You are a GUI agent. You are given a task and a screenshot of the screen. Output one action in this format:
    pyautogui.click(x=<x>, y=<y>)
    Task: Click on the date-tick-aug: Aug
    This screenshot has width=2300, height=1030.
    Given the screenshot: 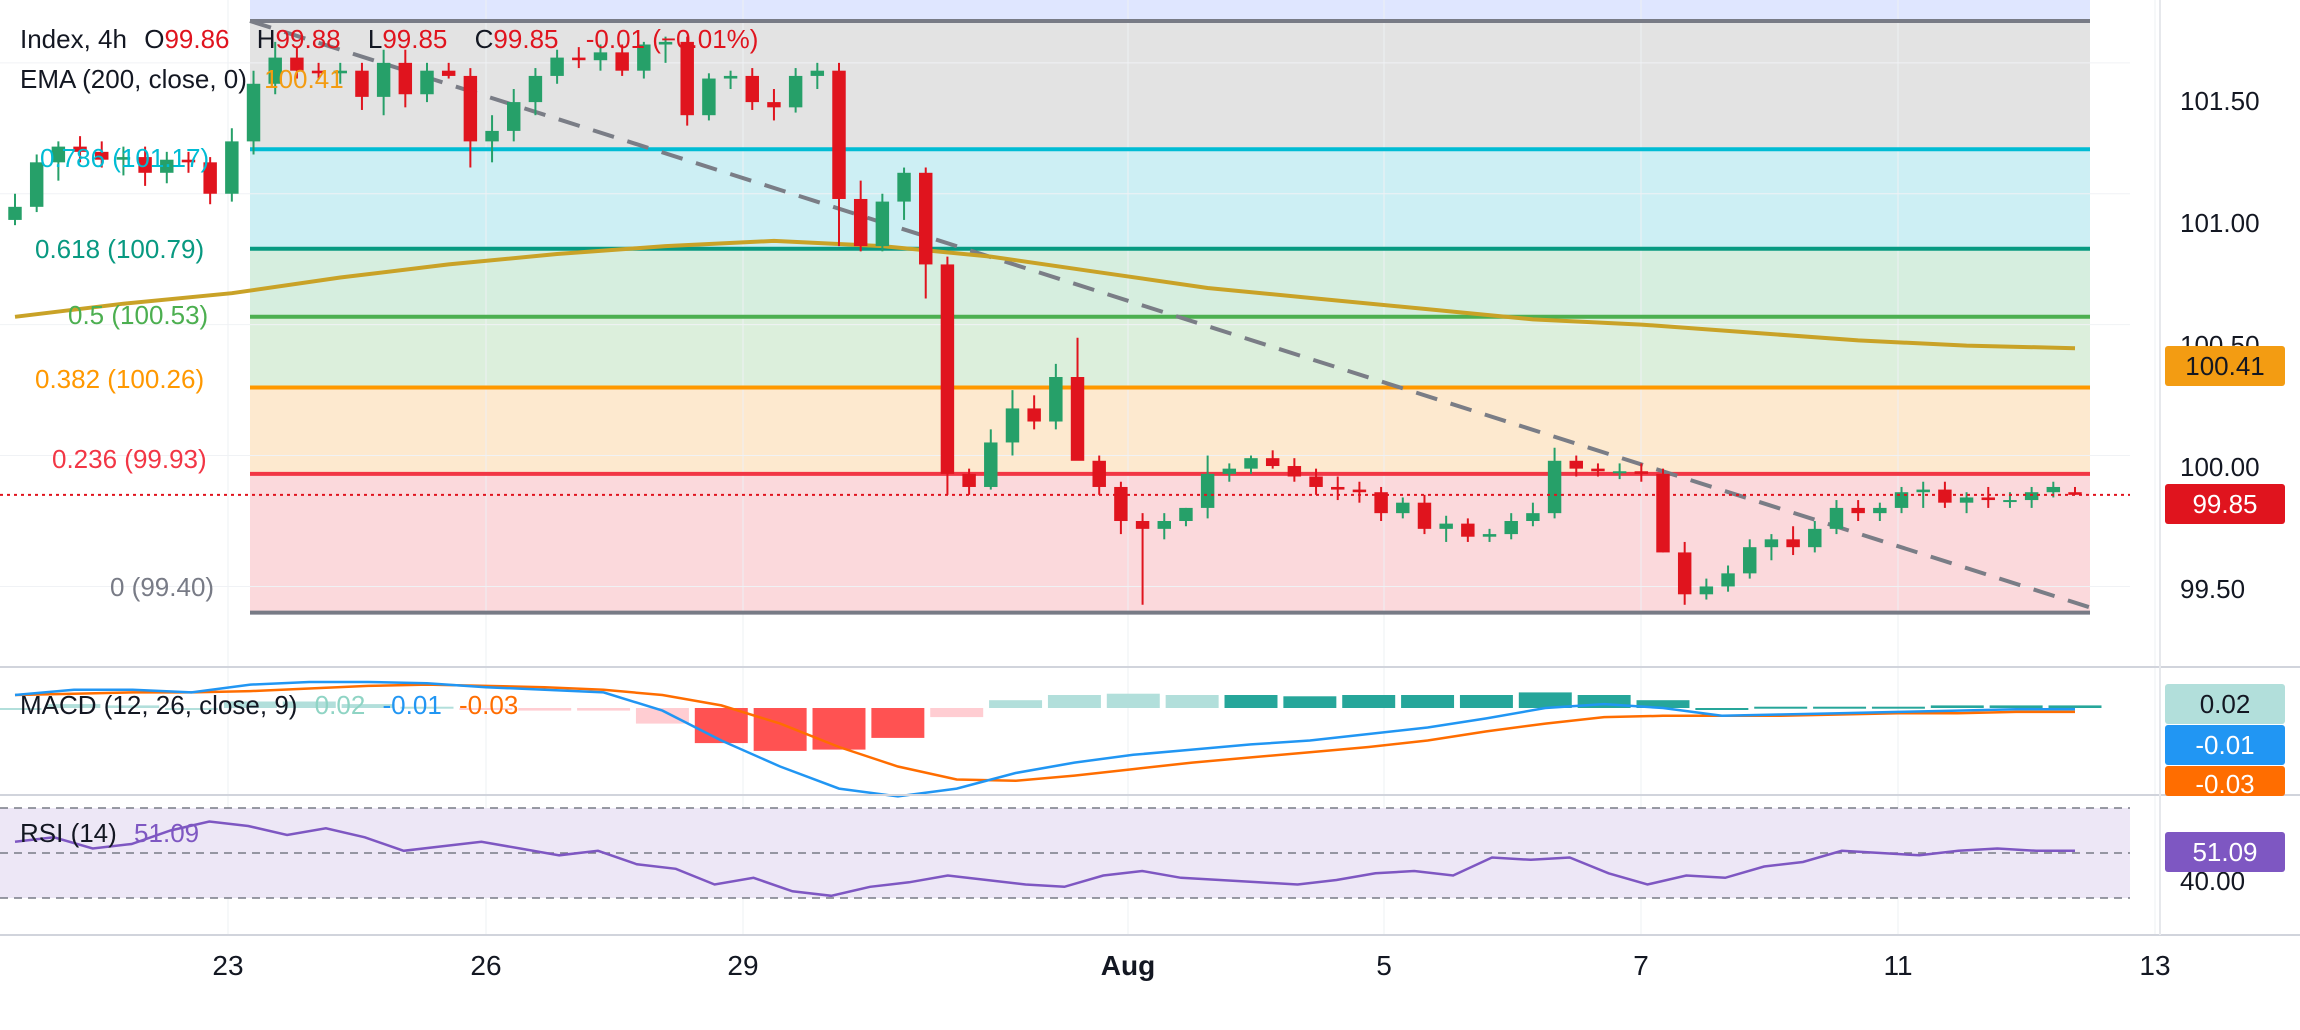 What is the action you would take?
    pyautogui.click(x=1128, y=965)
    